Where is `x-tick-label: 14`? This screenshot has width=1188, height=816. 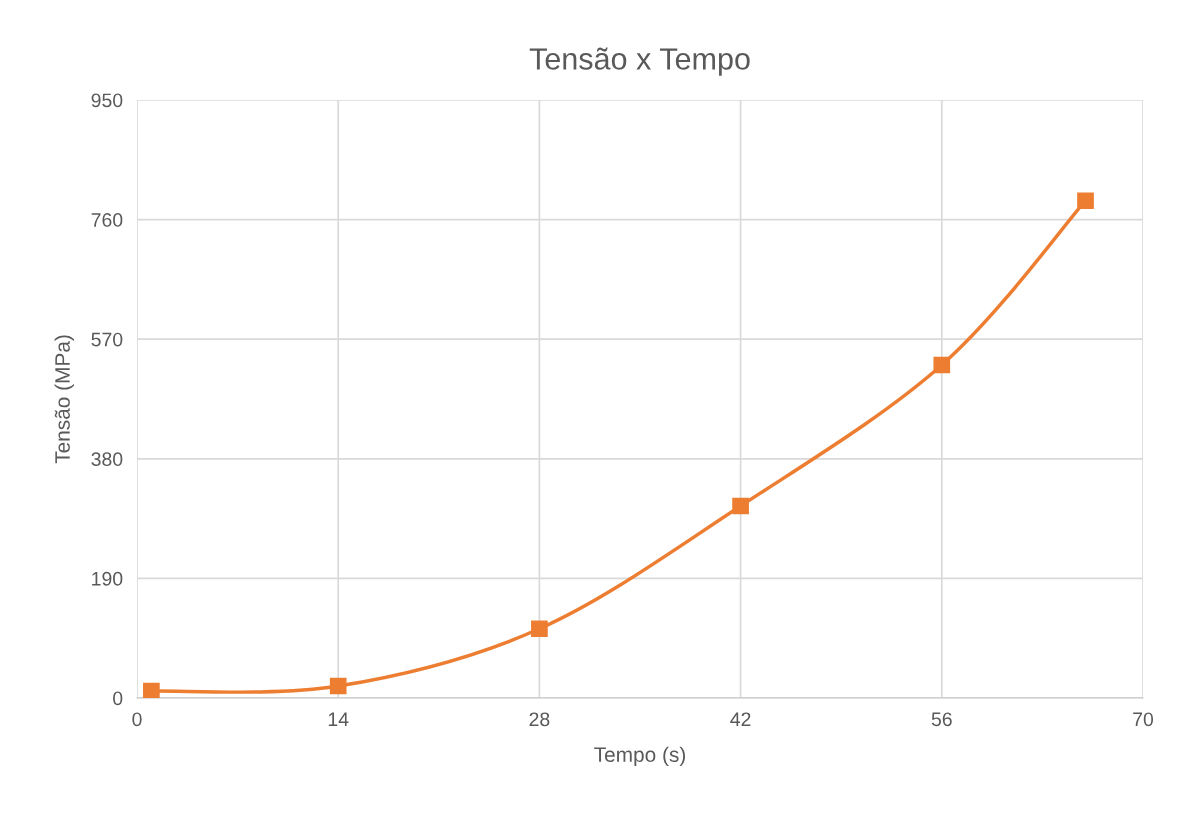 x-tick-label: 14 is located at coordinates (338, 719).